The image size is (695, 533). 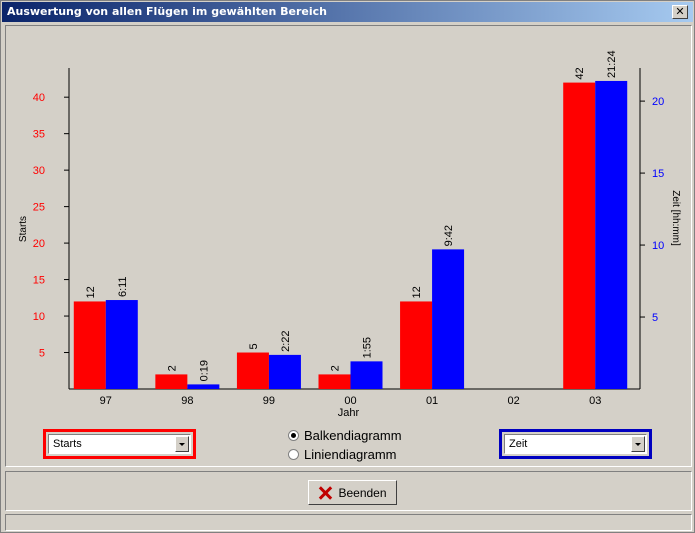 I want to click on left-axis-tick-label: 40, so click(x=39, y=98).